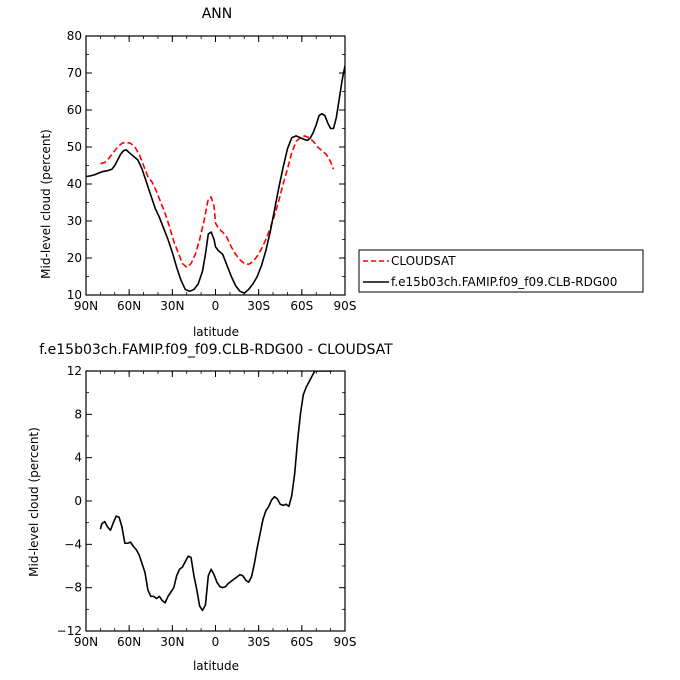 The height and width of the screenshot is (680, 680). I want to click on top-chart-xtick-label: 0, so click(216, 306).